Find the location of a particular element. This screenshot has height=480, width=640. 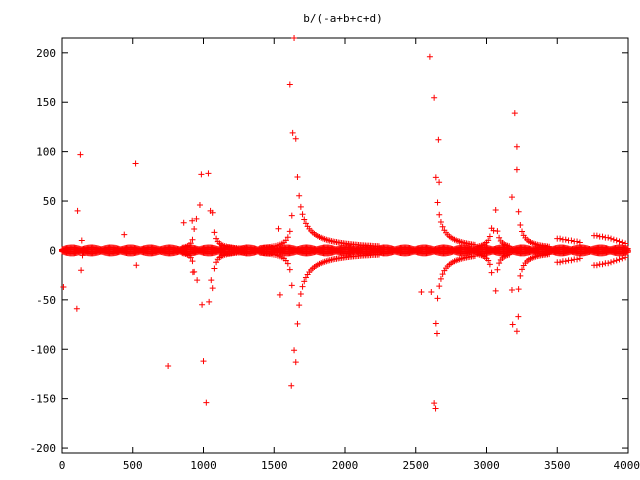

y-tick-label: 0 is located at coordinates (52, 250).